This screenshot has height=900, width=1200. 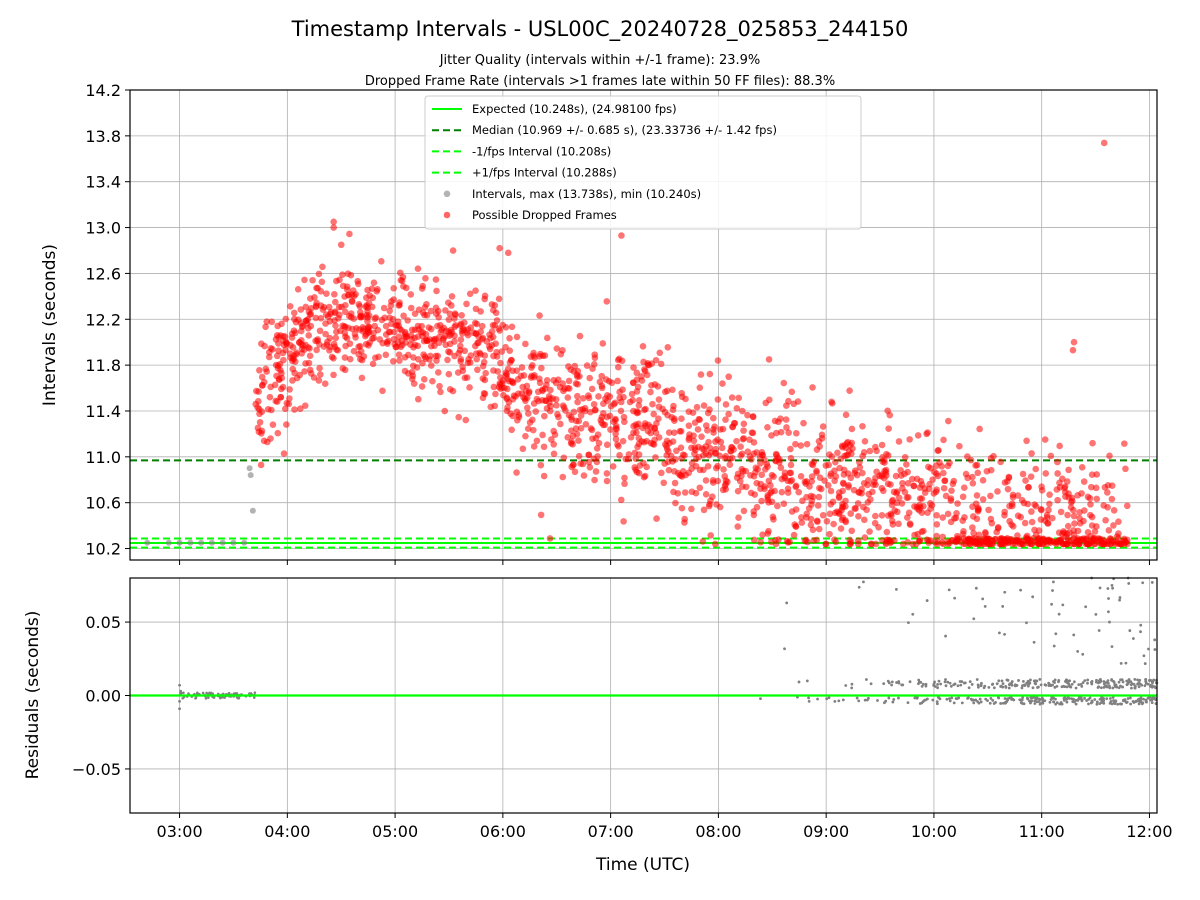 What do you see at coordinates (103, 549) in the screenshot?
I see `top-y-tick-label: 10.2` at bounding box center [103, 549].